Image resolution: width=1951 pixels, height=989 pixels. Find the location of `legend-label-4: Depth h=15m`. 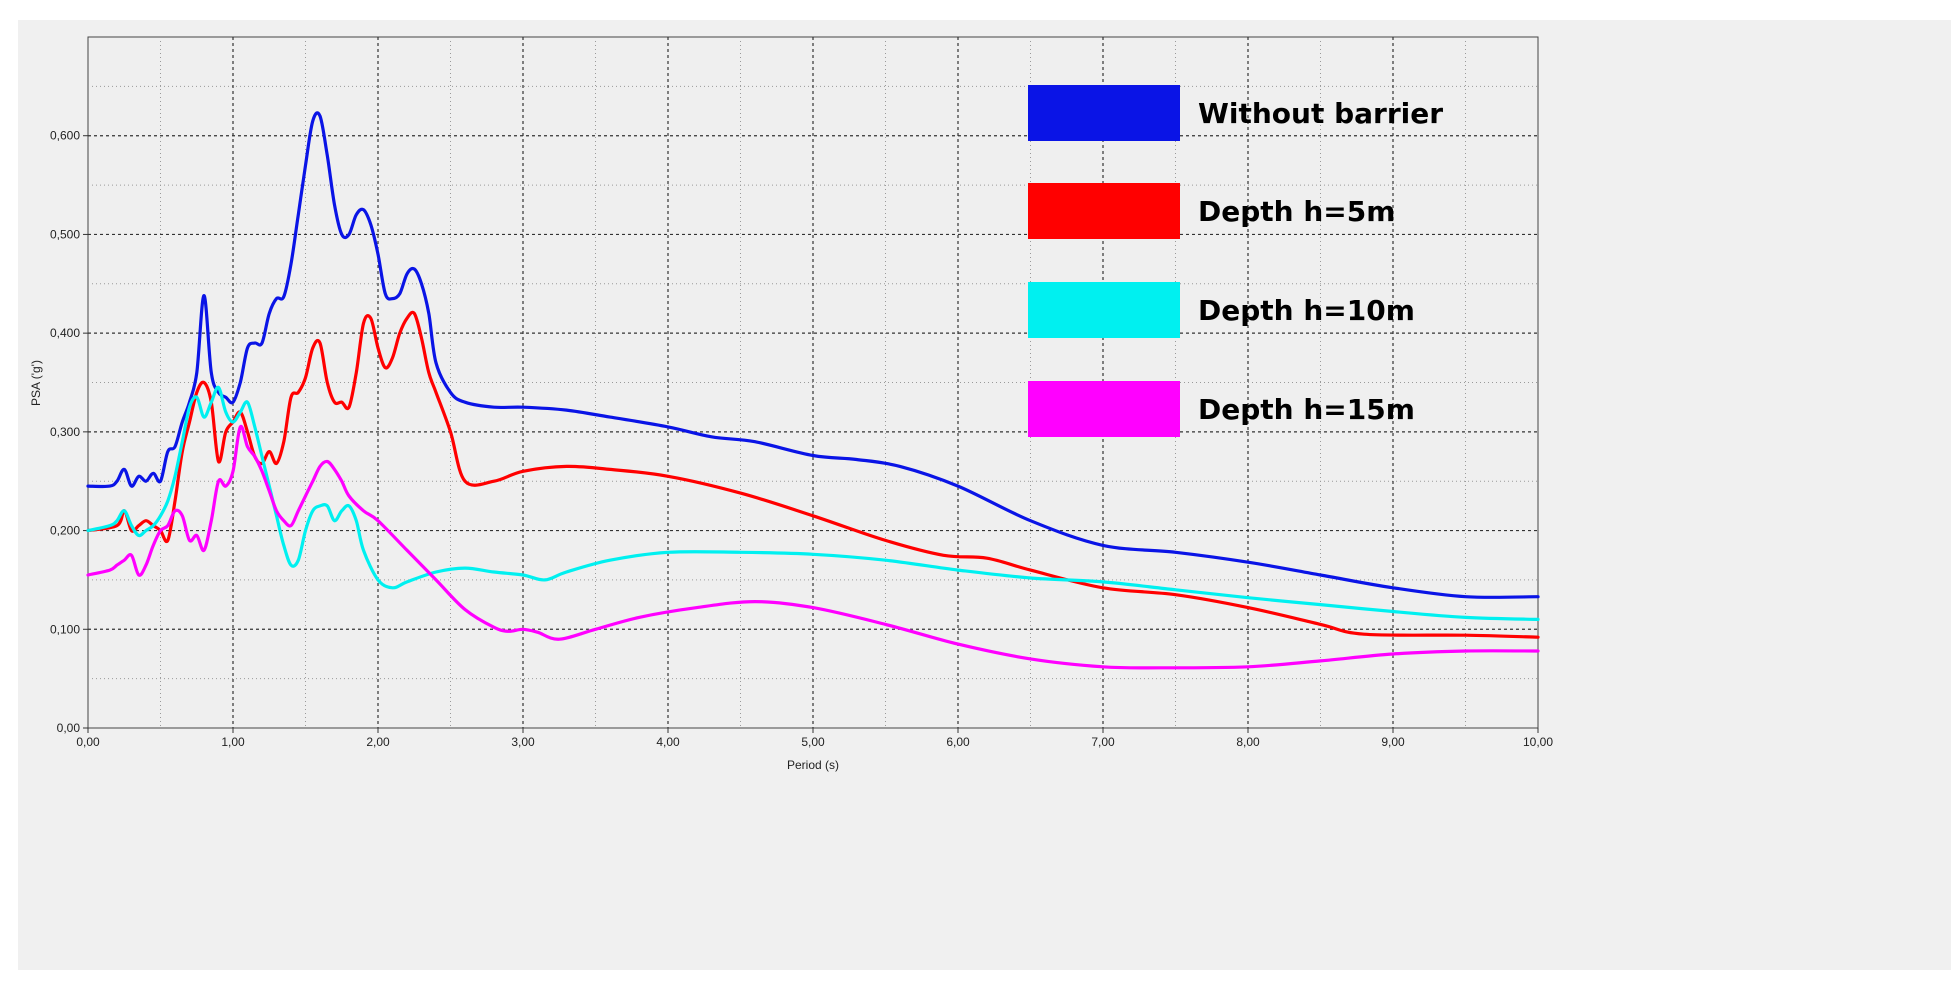

legend-label-4: Depth h=15m is located at coordinates (1306, 409).